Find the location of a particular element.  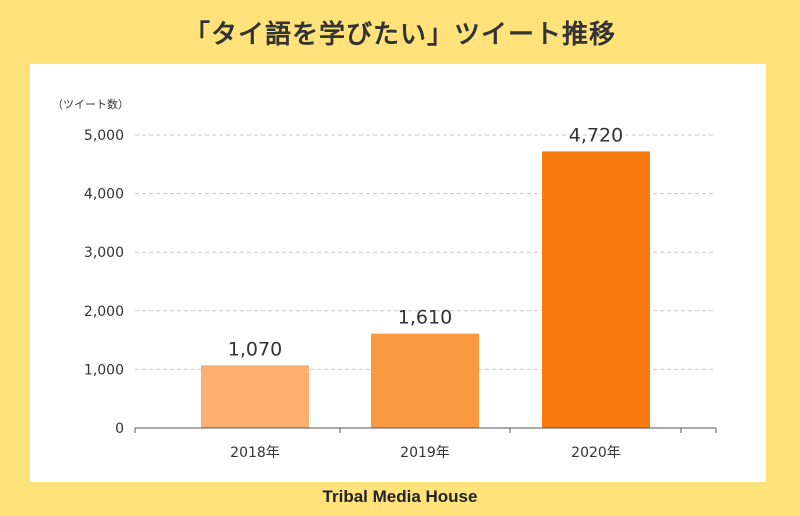

data-label: 4,720 is located at coordinates (596, 135).